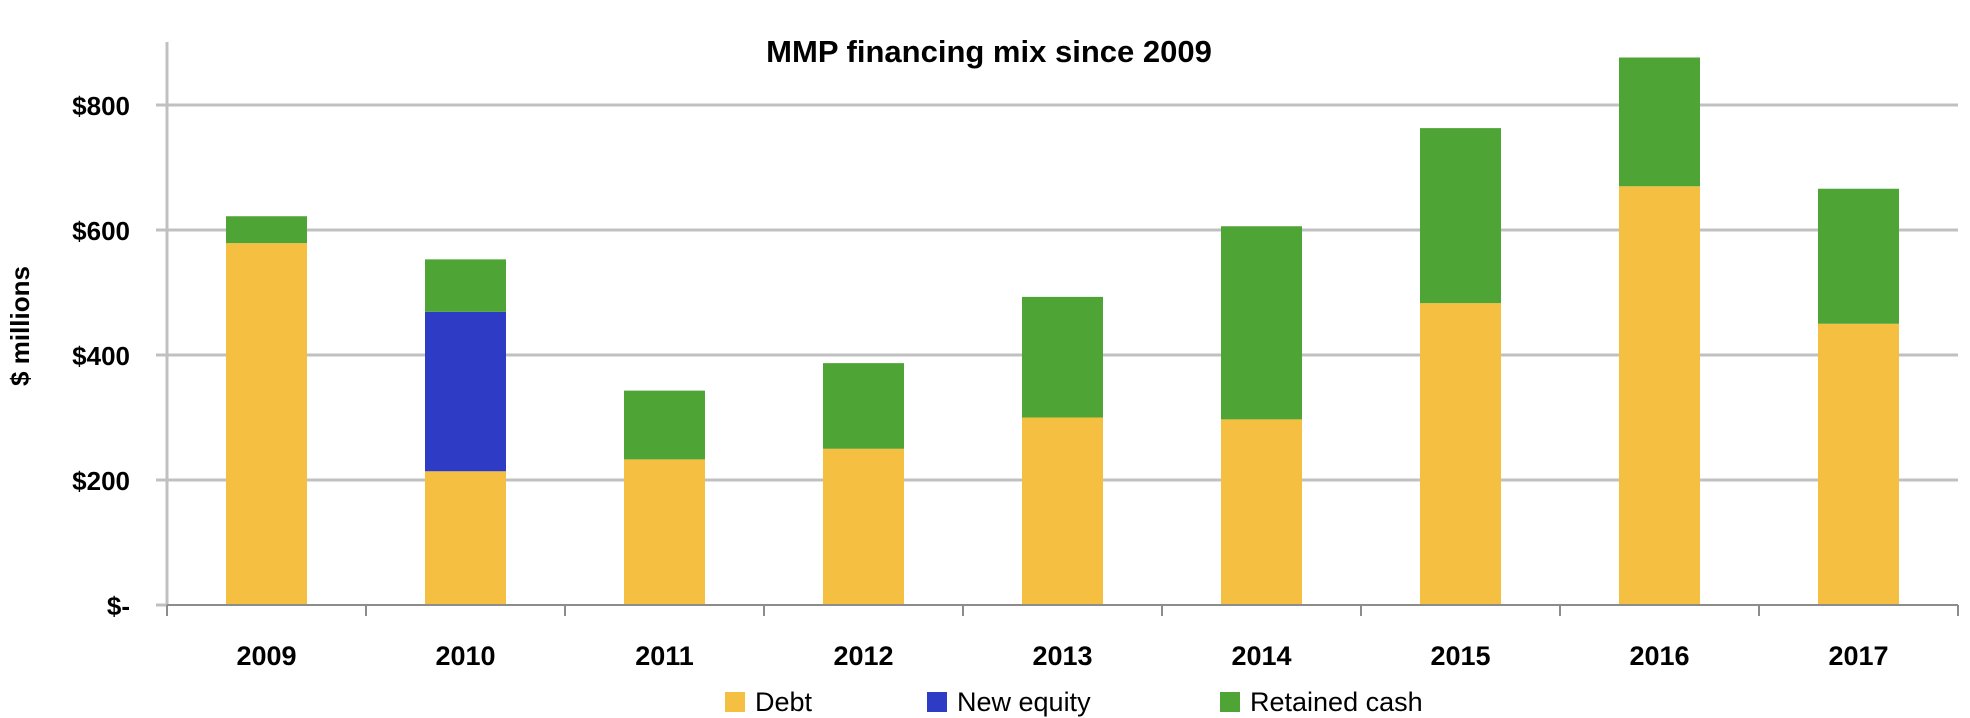 The width and height of the screenshot is (1970, 718). What do you see at coordinates (1460, 216) in the screenshot?
I see `bar-retained-cash-2015` at bounding box center [1460, 216].